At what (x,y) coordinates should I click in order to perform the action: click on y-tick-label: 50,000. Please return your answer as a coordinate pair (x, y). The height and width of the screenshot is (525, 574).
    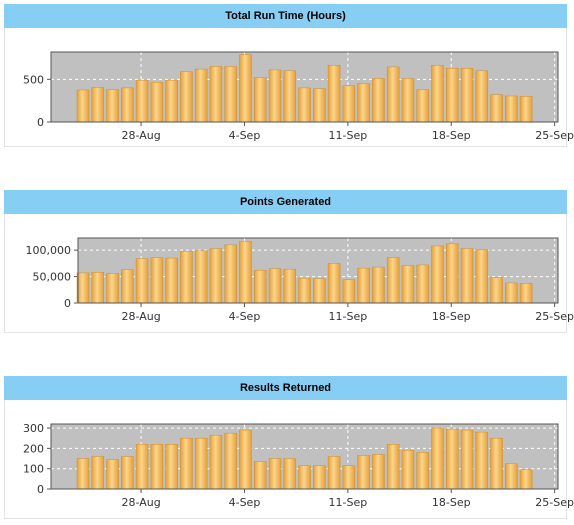
    Looking at the image, I should click on (52, 277).